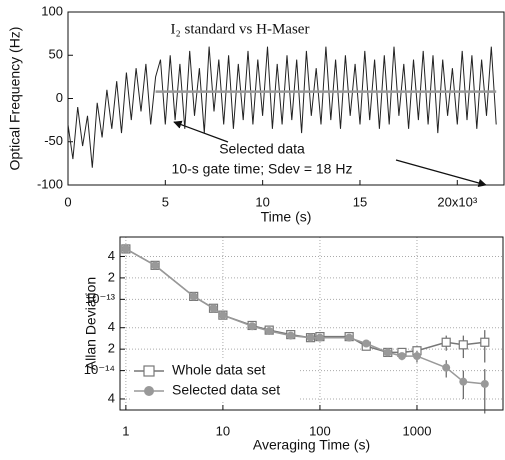  What do you see at coordinates (53, 140) in the screenshot?
I see `y-tick-label: -50` at bounding box center [53, 140].